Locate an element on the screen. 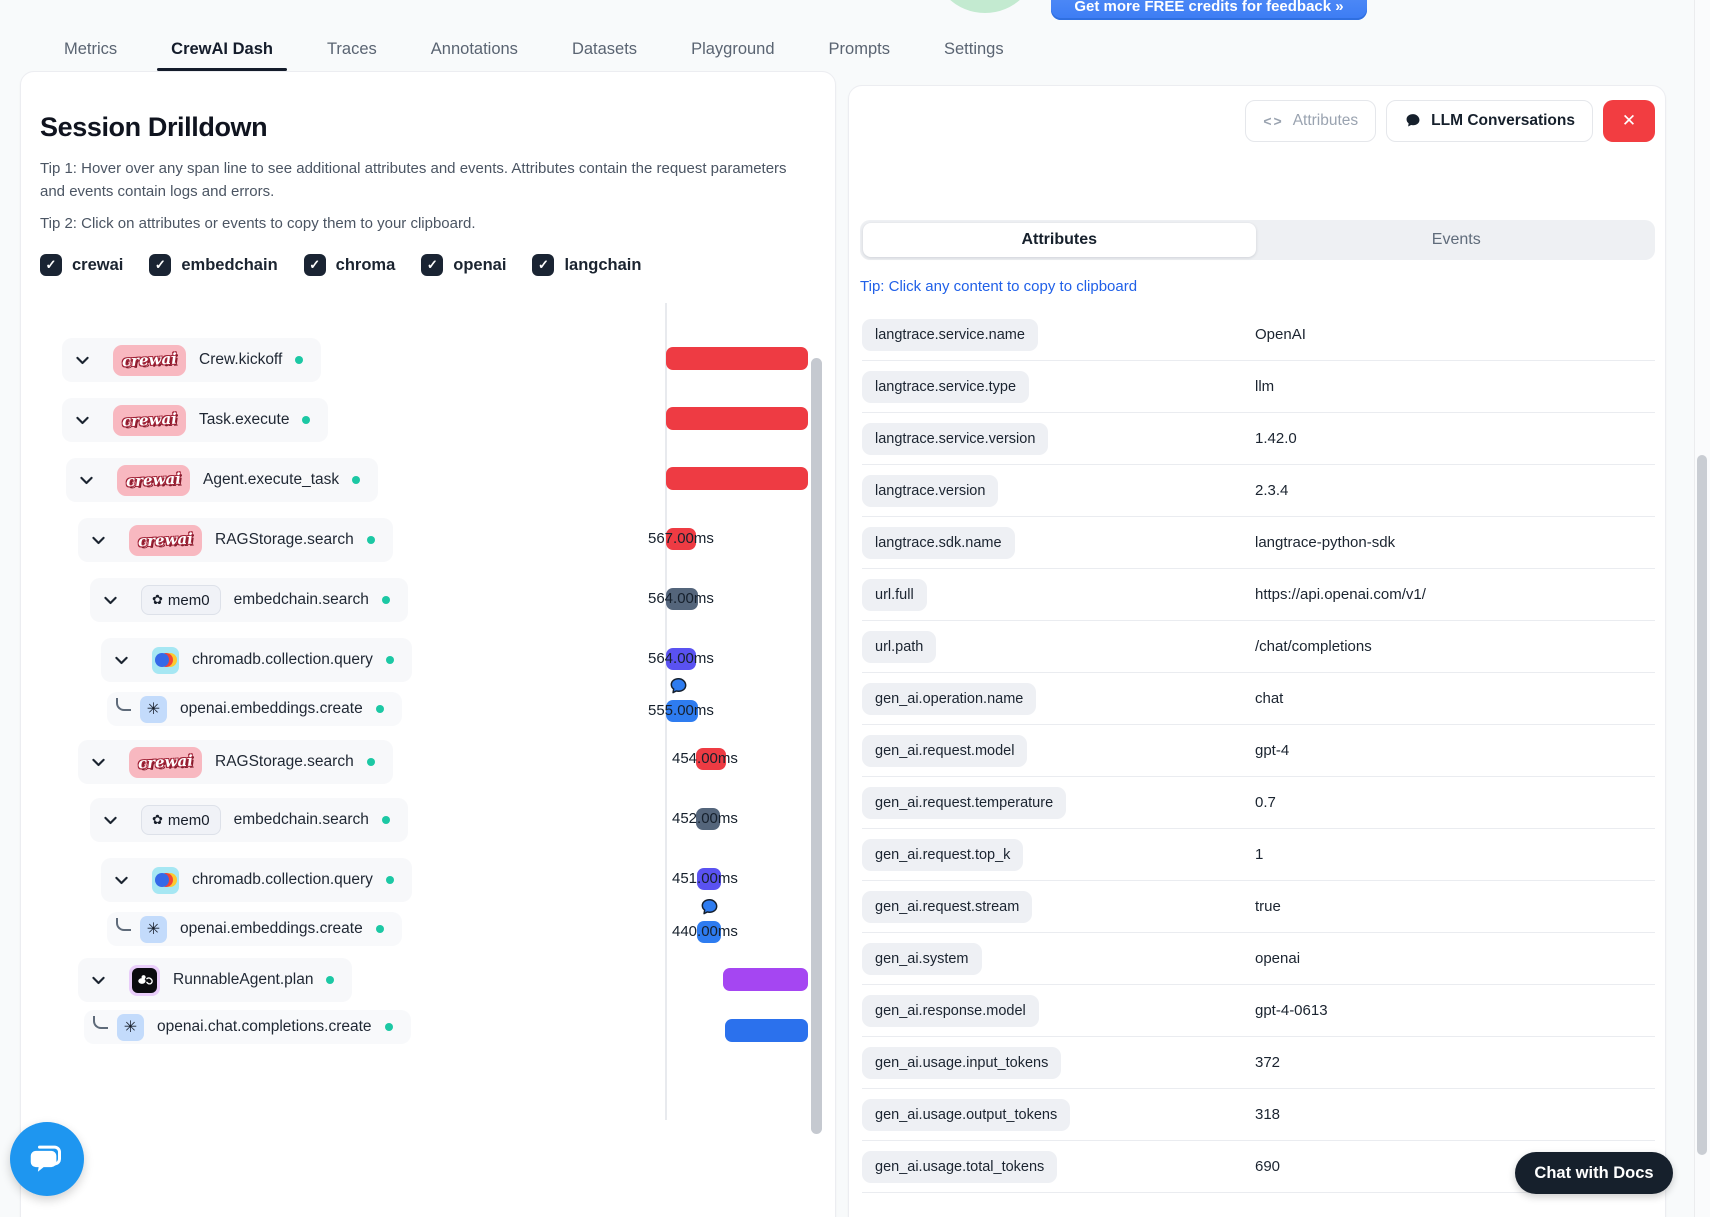  attribute-key: gen_ai.response.model is located at coordinates (950, 1010).